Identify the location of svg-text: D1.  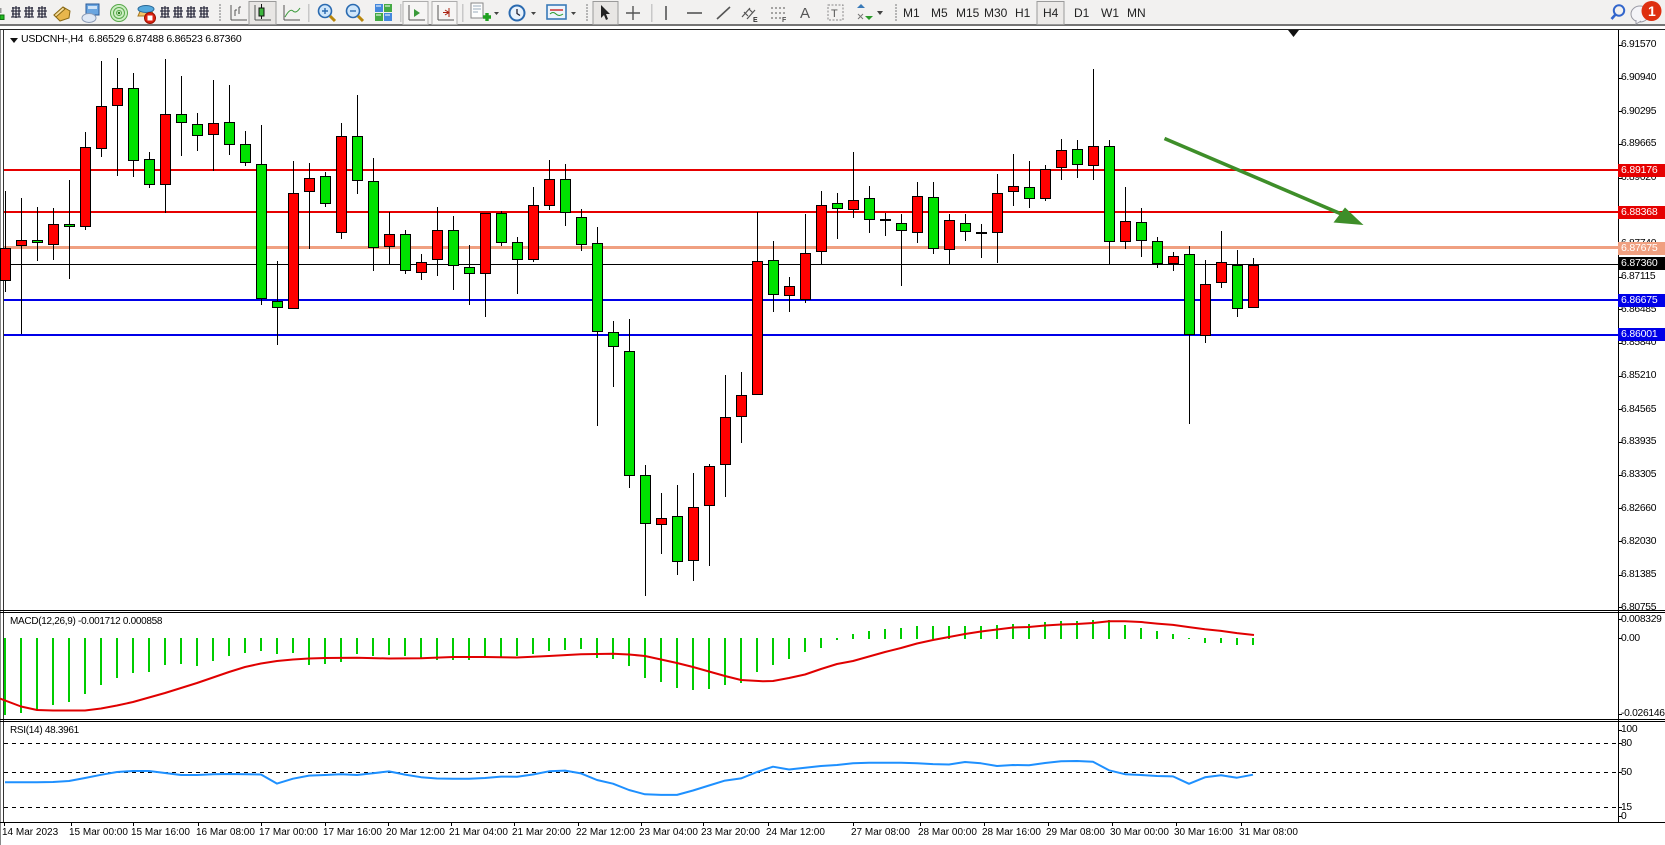
(1082, 13).